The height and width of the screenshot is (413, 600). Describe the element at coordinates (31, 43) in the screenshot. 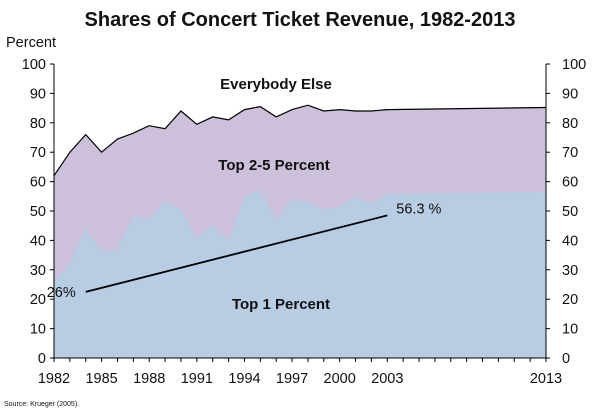

I see `y-axis-label: Percent` at that location.